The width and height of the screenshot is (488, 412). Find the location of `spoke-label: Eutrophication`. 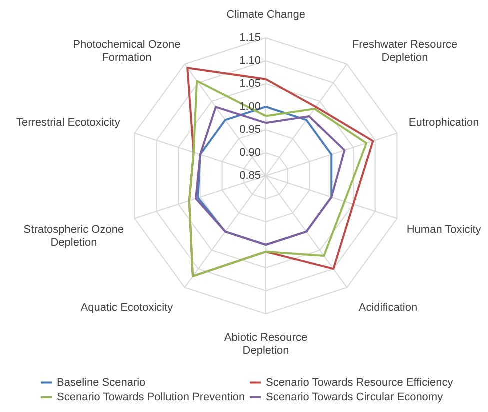

spoke-label: Eutrophication is located at coordinates (444, 122).